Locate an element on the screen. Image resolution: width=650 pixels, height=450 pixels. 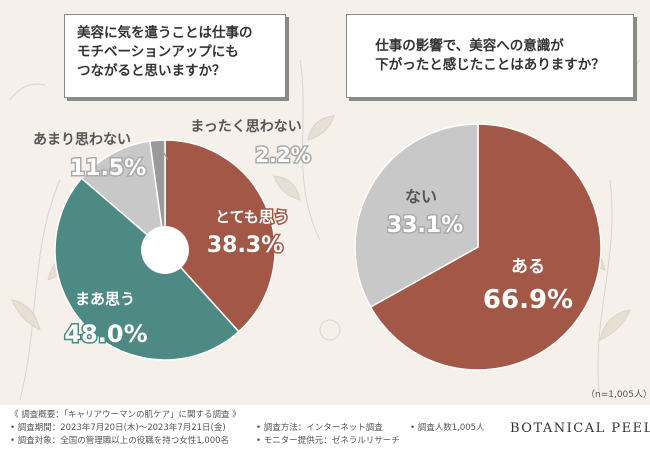
footer-count: • 調査人数1,005人 is located at coordinates (447, 428).